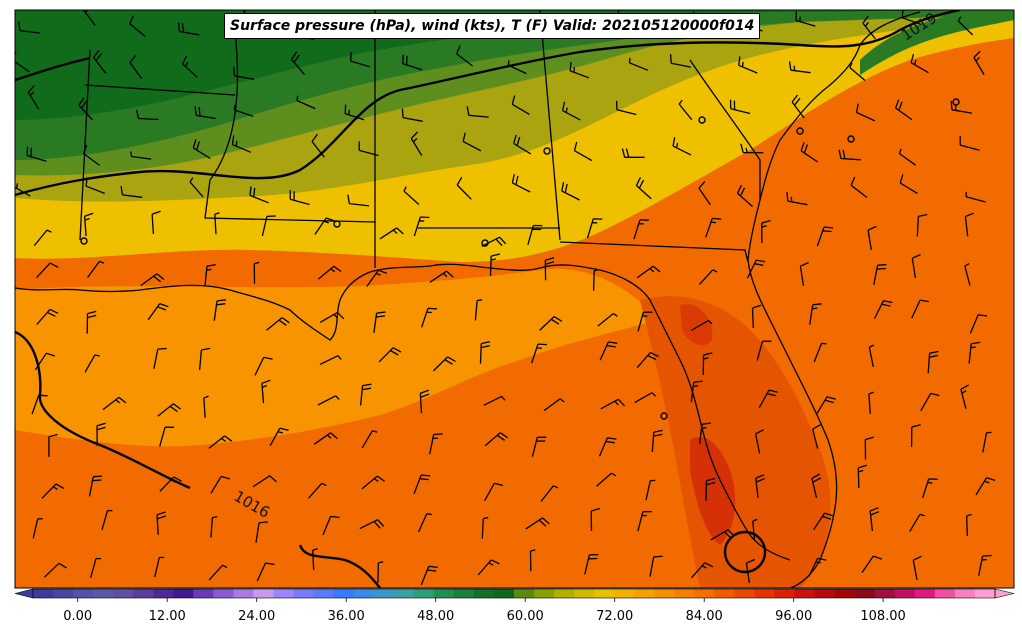 Image resolution: width=1022 pixels, height=633 pixels. Describe the element at coordinates (614, 616) in the screenshot. I see `colorbar-tick-label: 72.00` at that location.